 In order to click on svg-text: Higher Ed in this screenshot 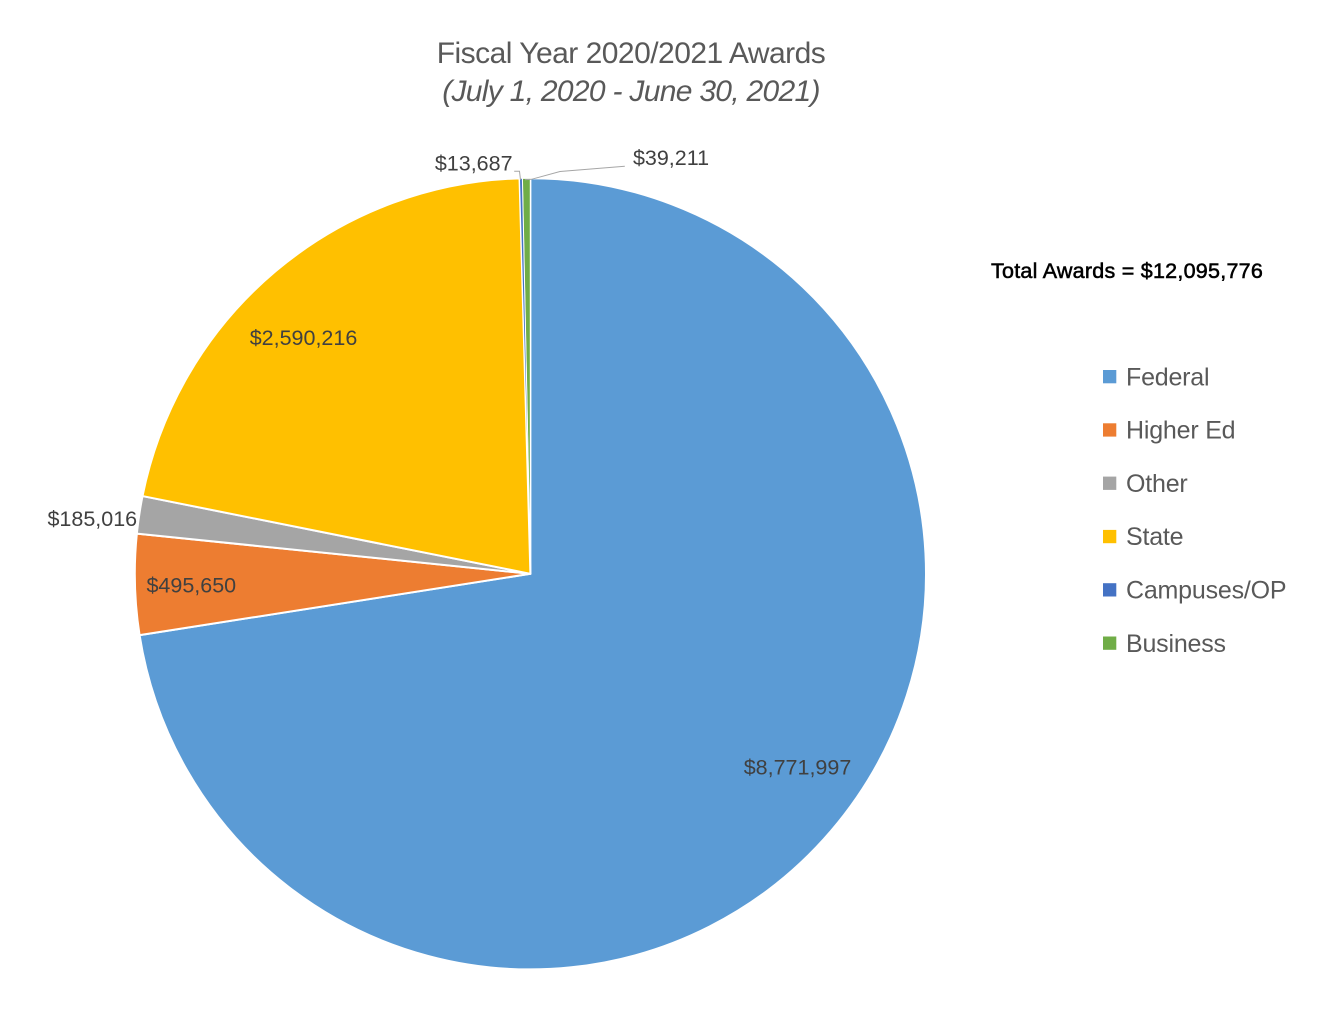, I will do `click(1180, 431)`.